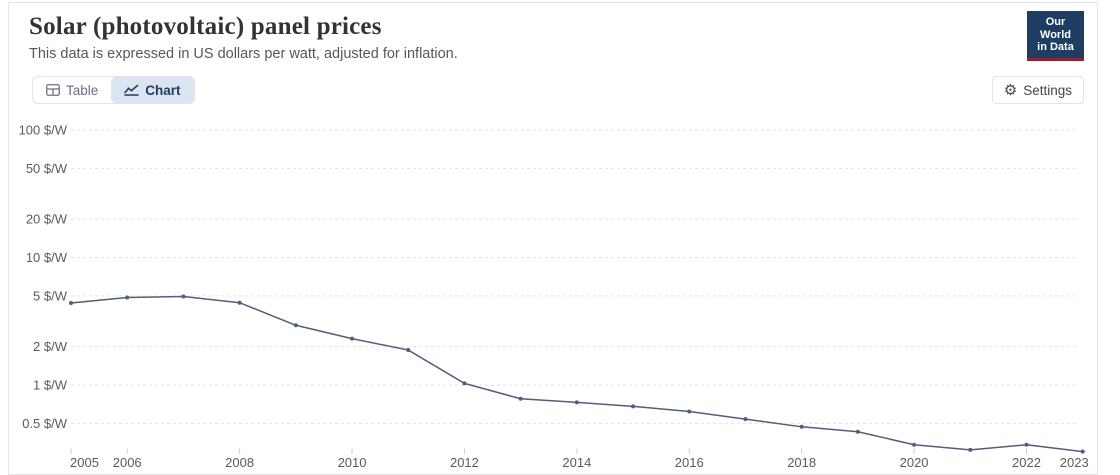 Image resolution: width=1120 pixels, height=475 pixels. Describe the element at coordinates (163, 90) in the screenshot. I see `tab-chart-label: Chart` at that location.